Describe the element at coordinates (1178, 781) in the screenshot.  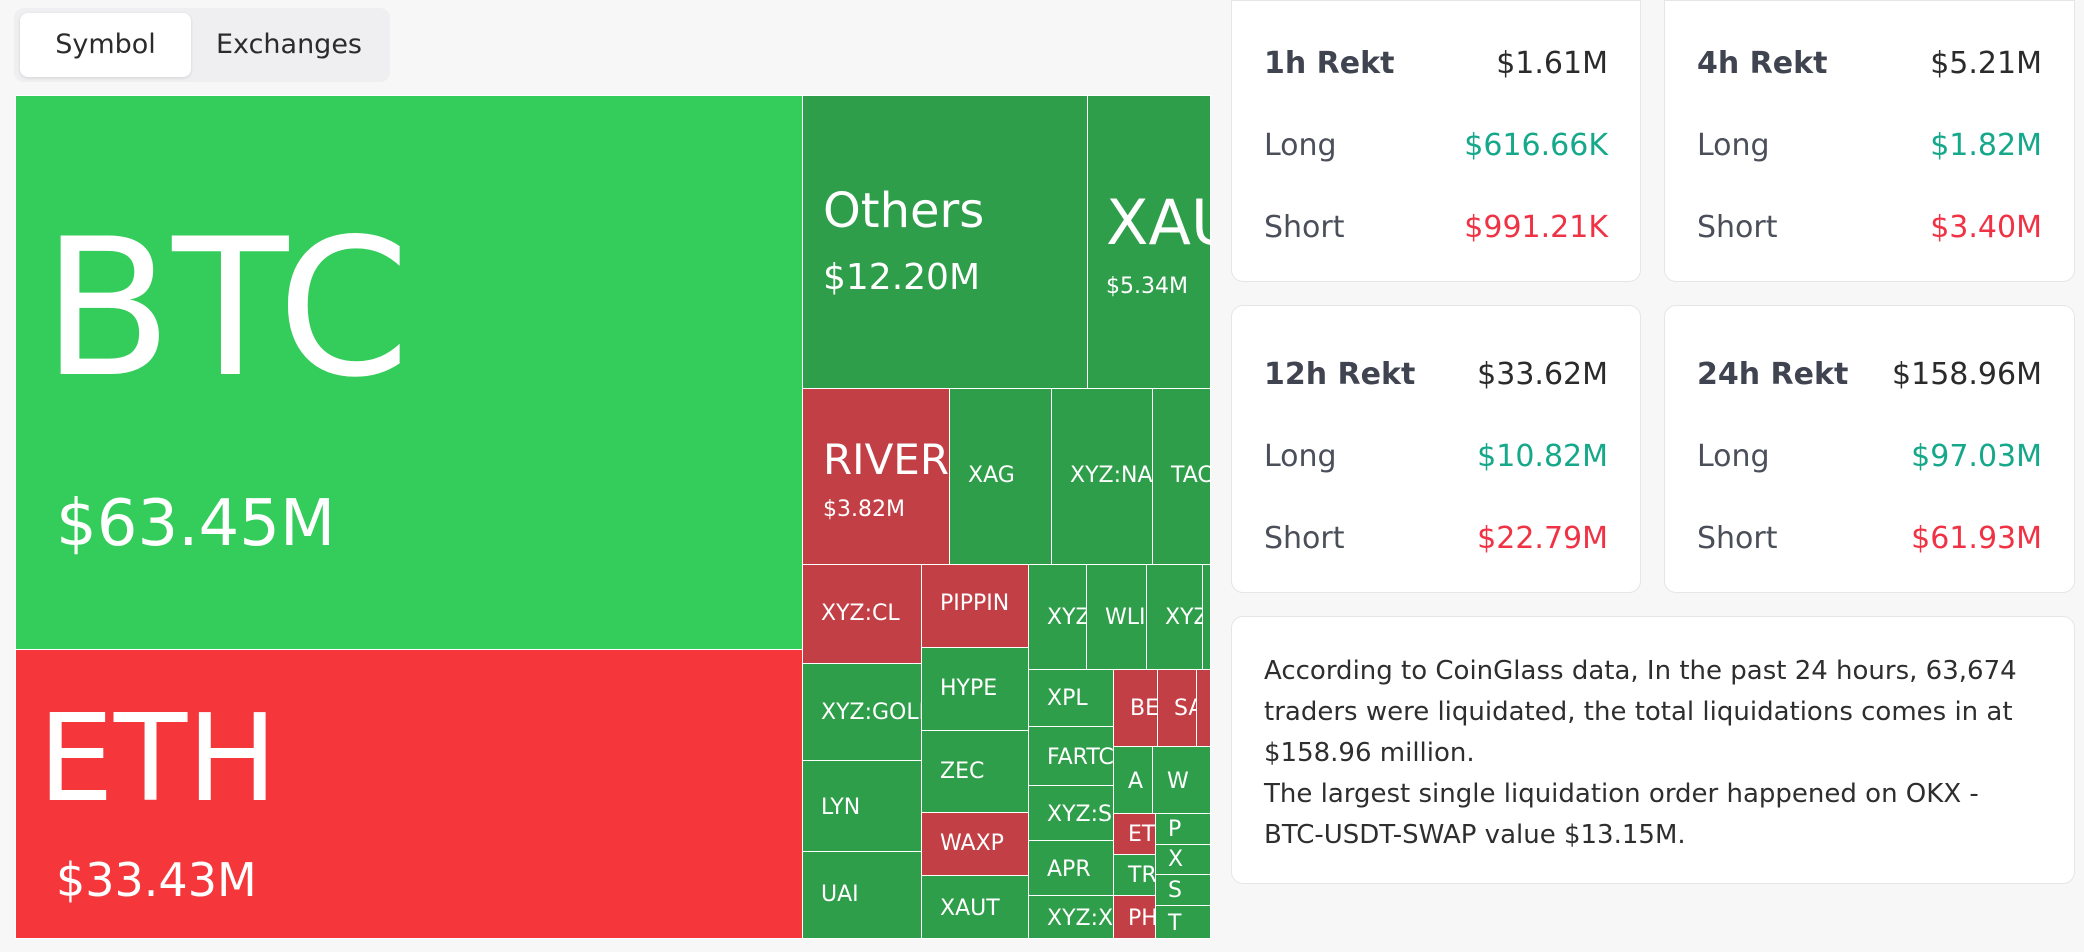
I see `cell-name: W` at that location.